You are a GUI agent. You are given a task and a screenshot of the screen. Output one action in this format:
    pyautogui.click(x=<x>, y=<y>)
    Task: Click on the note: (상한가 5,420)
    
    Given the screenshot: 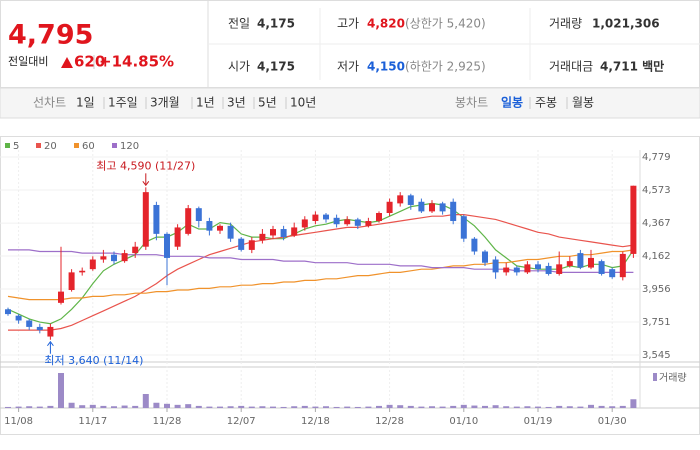 What is the action you would take?
    pyautogui.click(x=445, y=24)
    